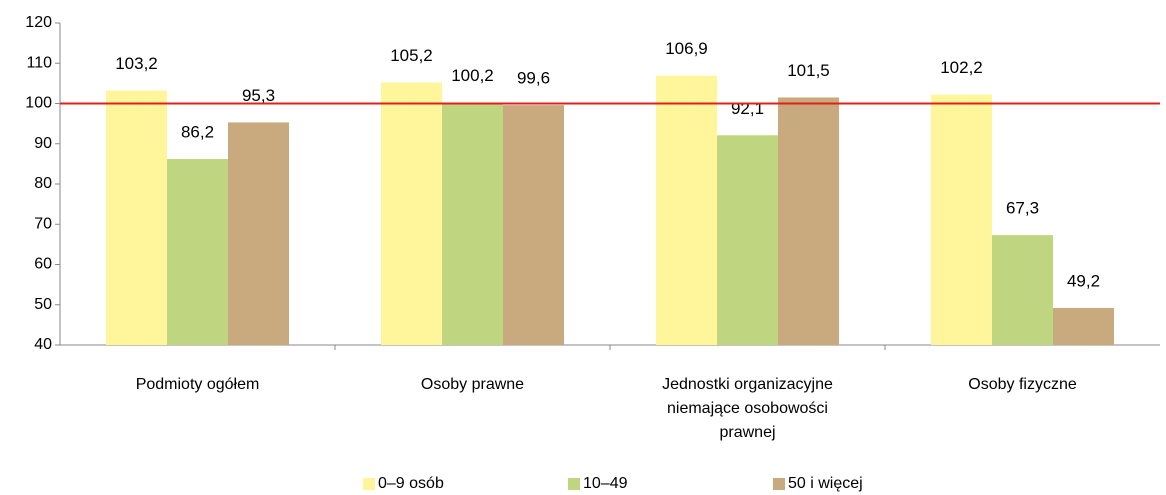  What do you see at coordinates (472, 384) in the screenshot?
I see `x-tick-label: Osoby prawne` at bounding box center [472, 384].